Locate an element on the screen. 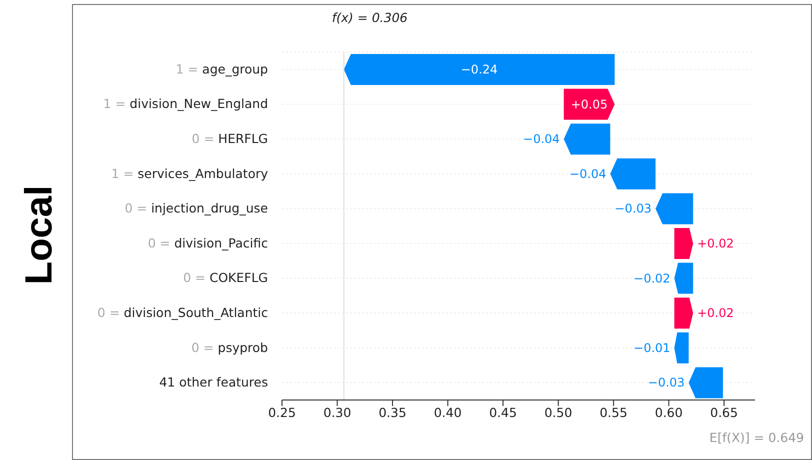  y-tick-label: 1 = division_New_England is located at coordinates (185, 104).